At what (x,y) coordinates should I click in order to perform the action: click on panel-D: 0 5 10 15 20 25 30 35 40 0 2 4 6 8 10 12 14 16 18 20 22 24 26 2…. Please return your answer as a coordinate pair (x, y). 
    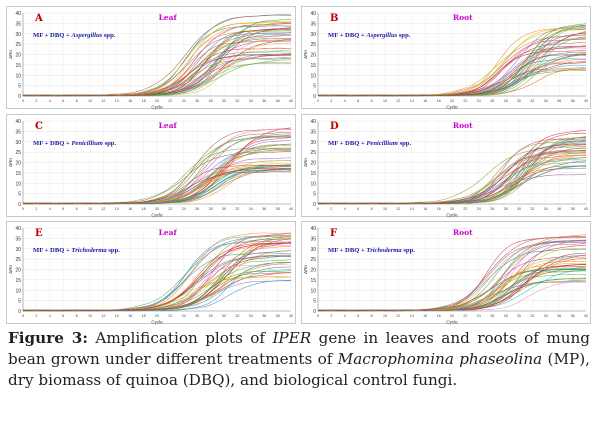
    Looking at the image, I should click on (446, 166).